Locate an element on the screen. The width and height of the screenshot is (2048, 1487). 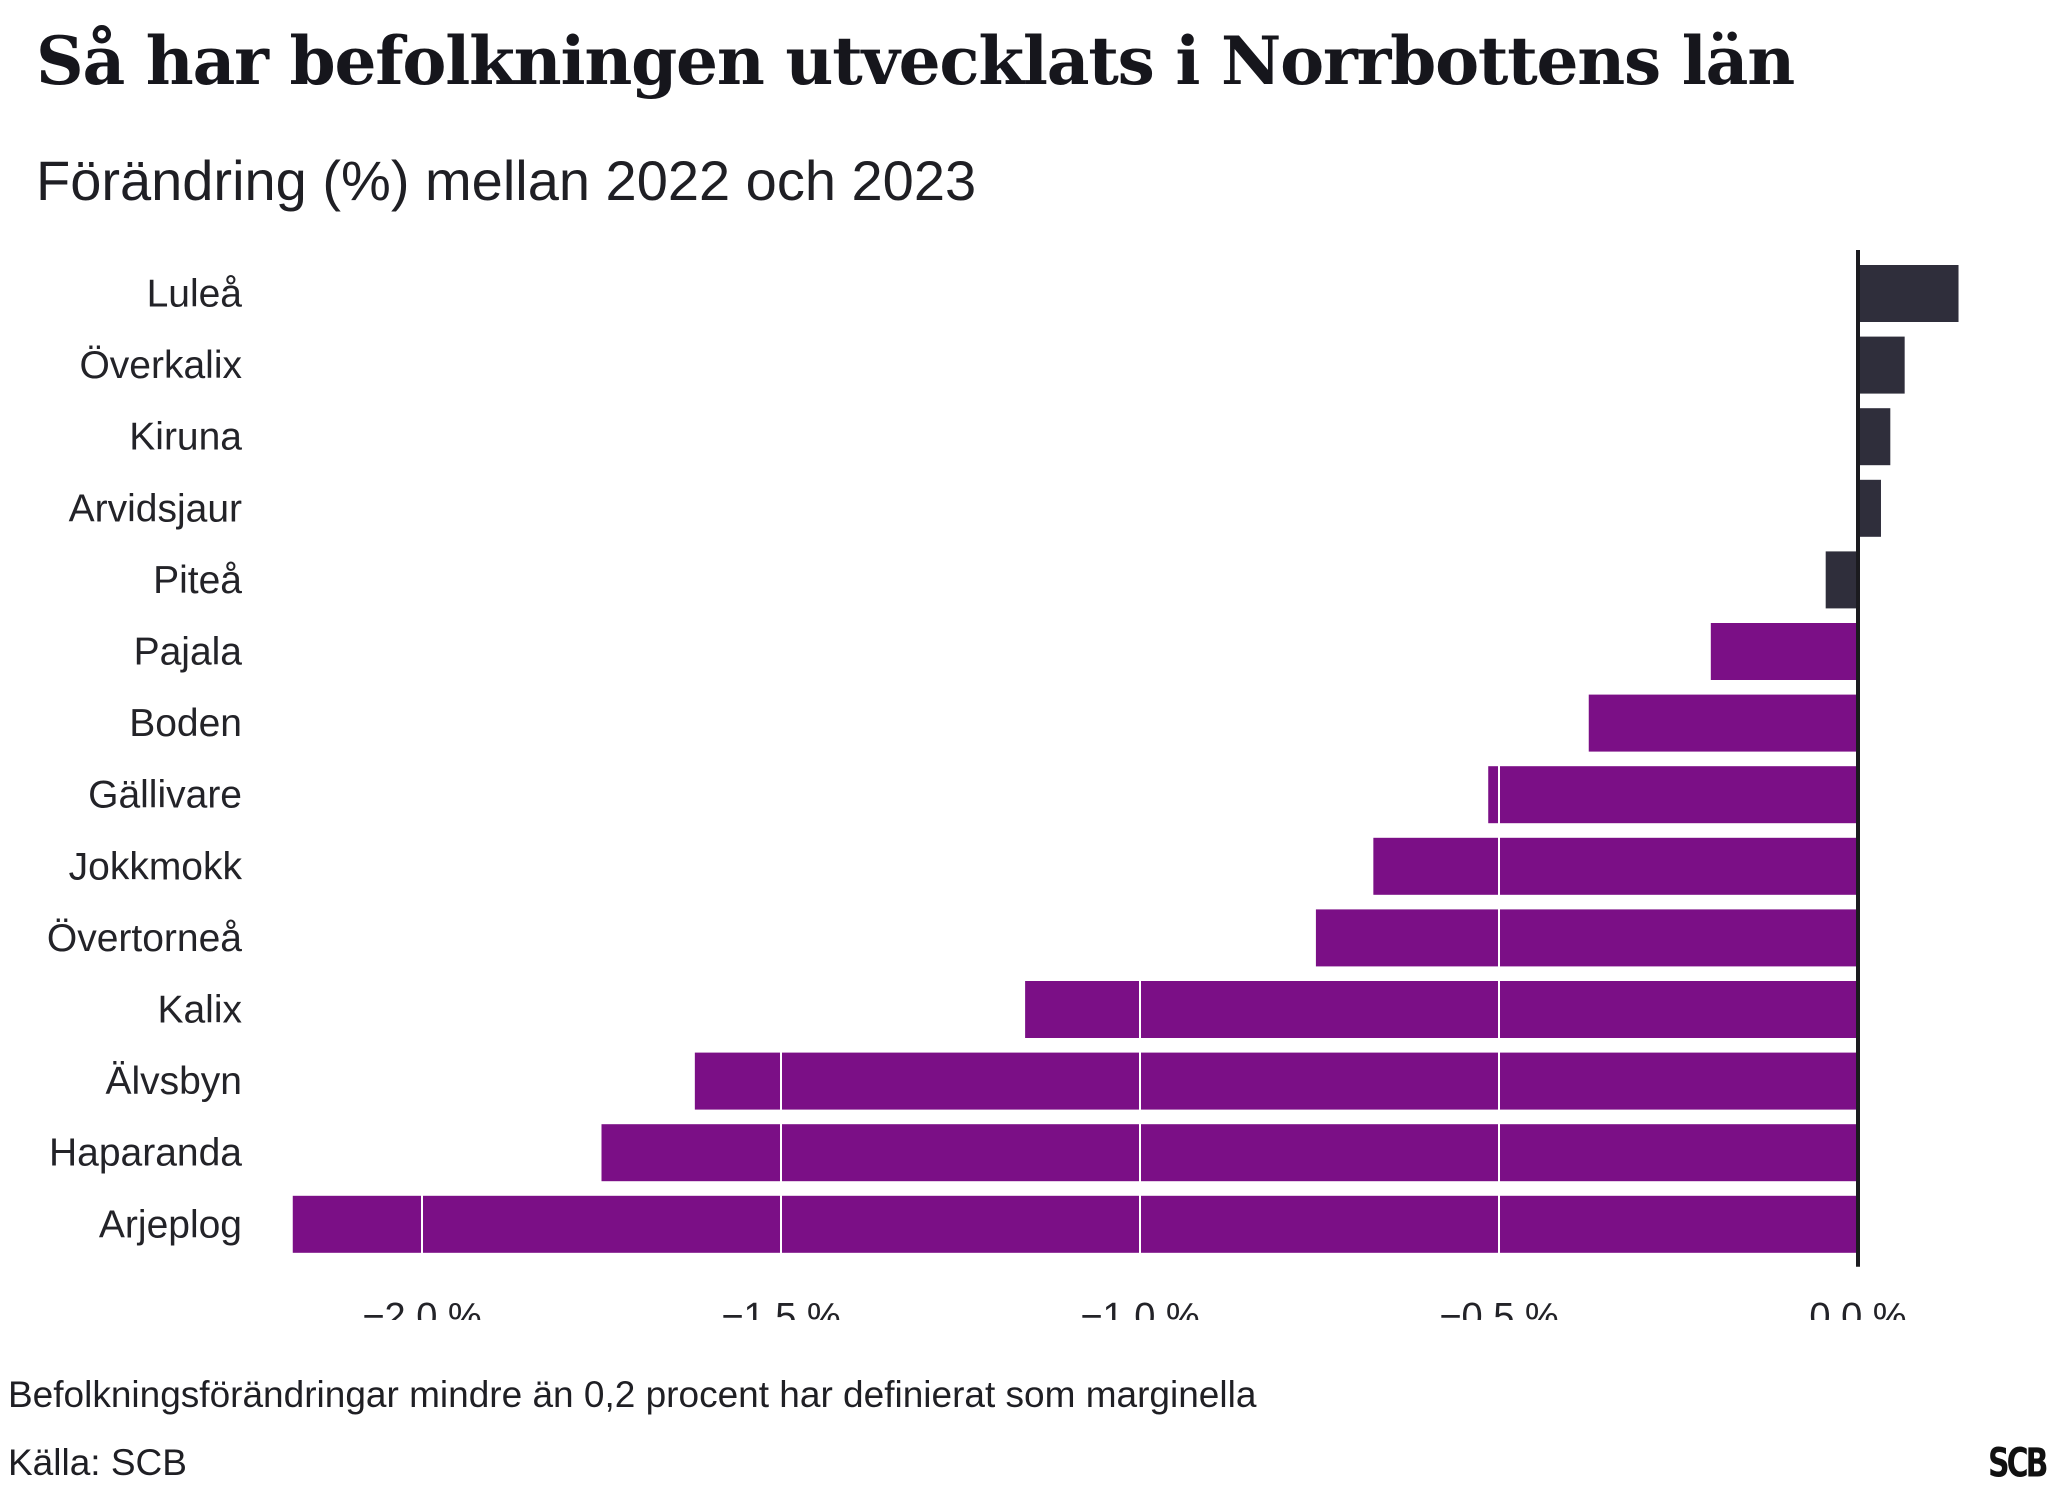
category-label: Övertorneå is located at coordinates (144, 938).